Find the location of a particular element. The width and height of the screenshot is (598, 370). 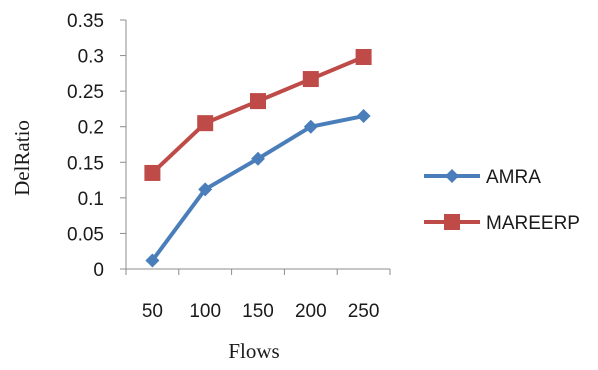

x-tick-label: 200 is located at coordinates (311, 311).